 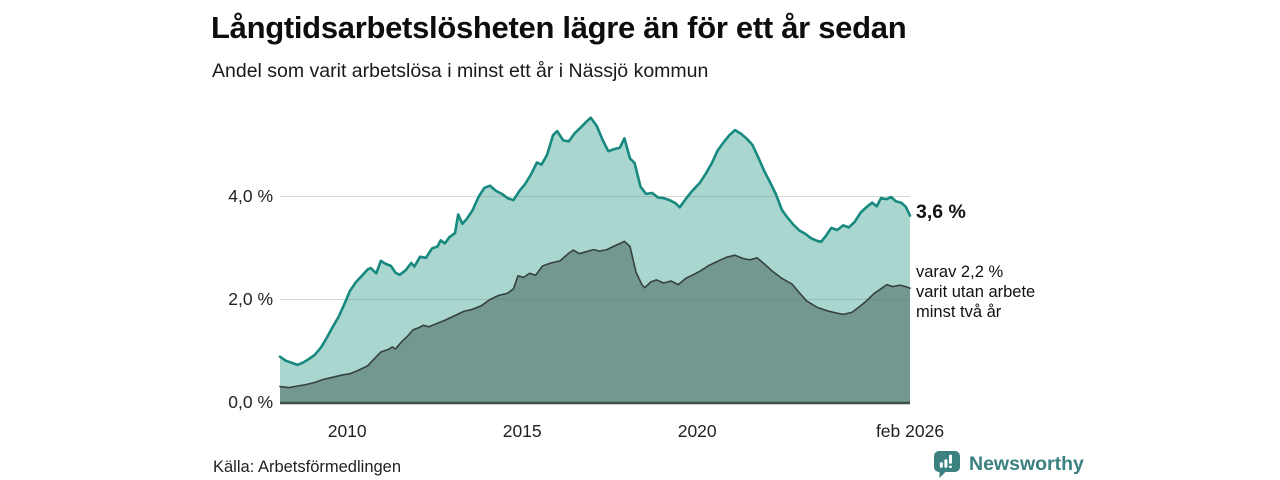 What do you see at coordinates (250, 402) in the screenshot?
I see `y-axis-label-0: 0,0 %` at bounding box center [250, 402].